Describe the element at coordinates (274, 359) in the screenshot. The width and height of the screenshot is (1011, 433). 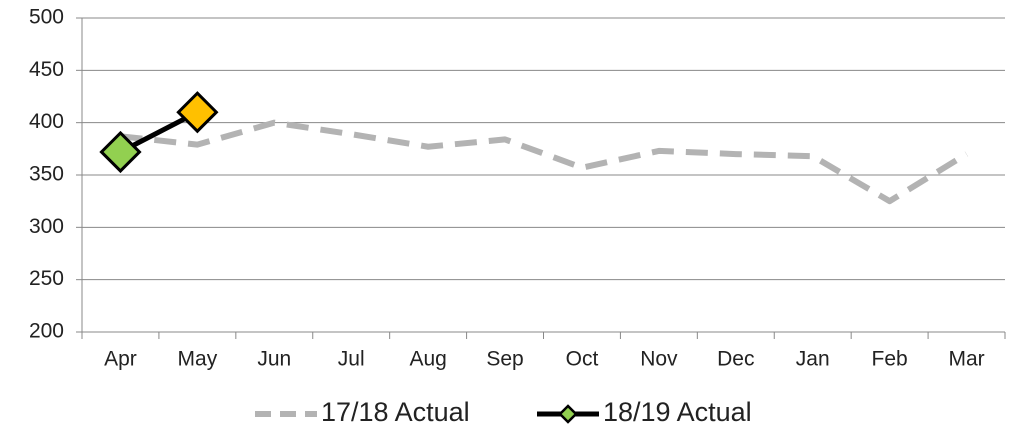
I see `x-tick-label: Jun` at that location.